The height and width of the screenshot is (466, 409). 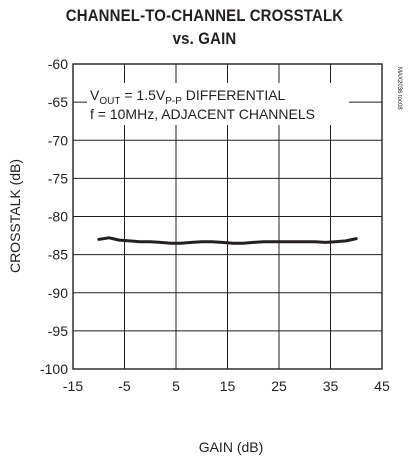 What do you see at coordinates (58, 255) in the screenshot?
I see `y-tick-label: -85` at bounding box center [58, 255].